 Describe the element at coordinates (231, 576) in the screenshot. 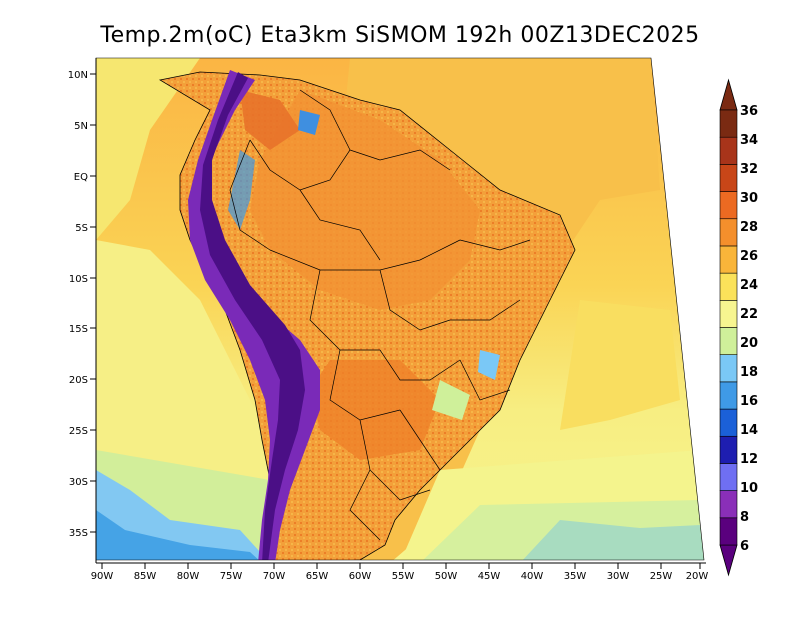

I see `lon-tick-label: 75W` at that location.